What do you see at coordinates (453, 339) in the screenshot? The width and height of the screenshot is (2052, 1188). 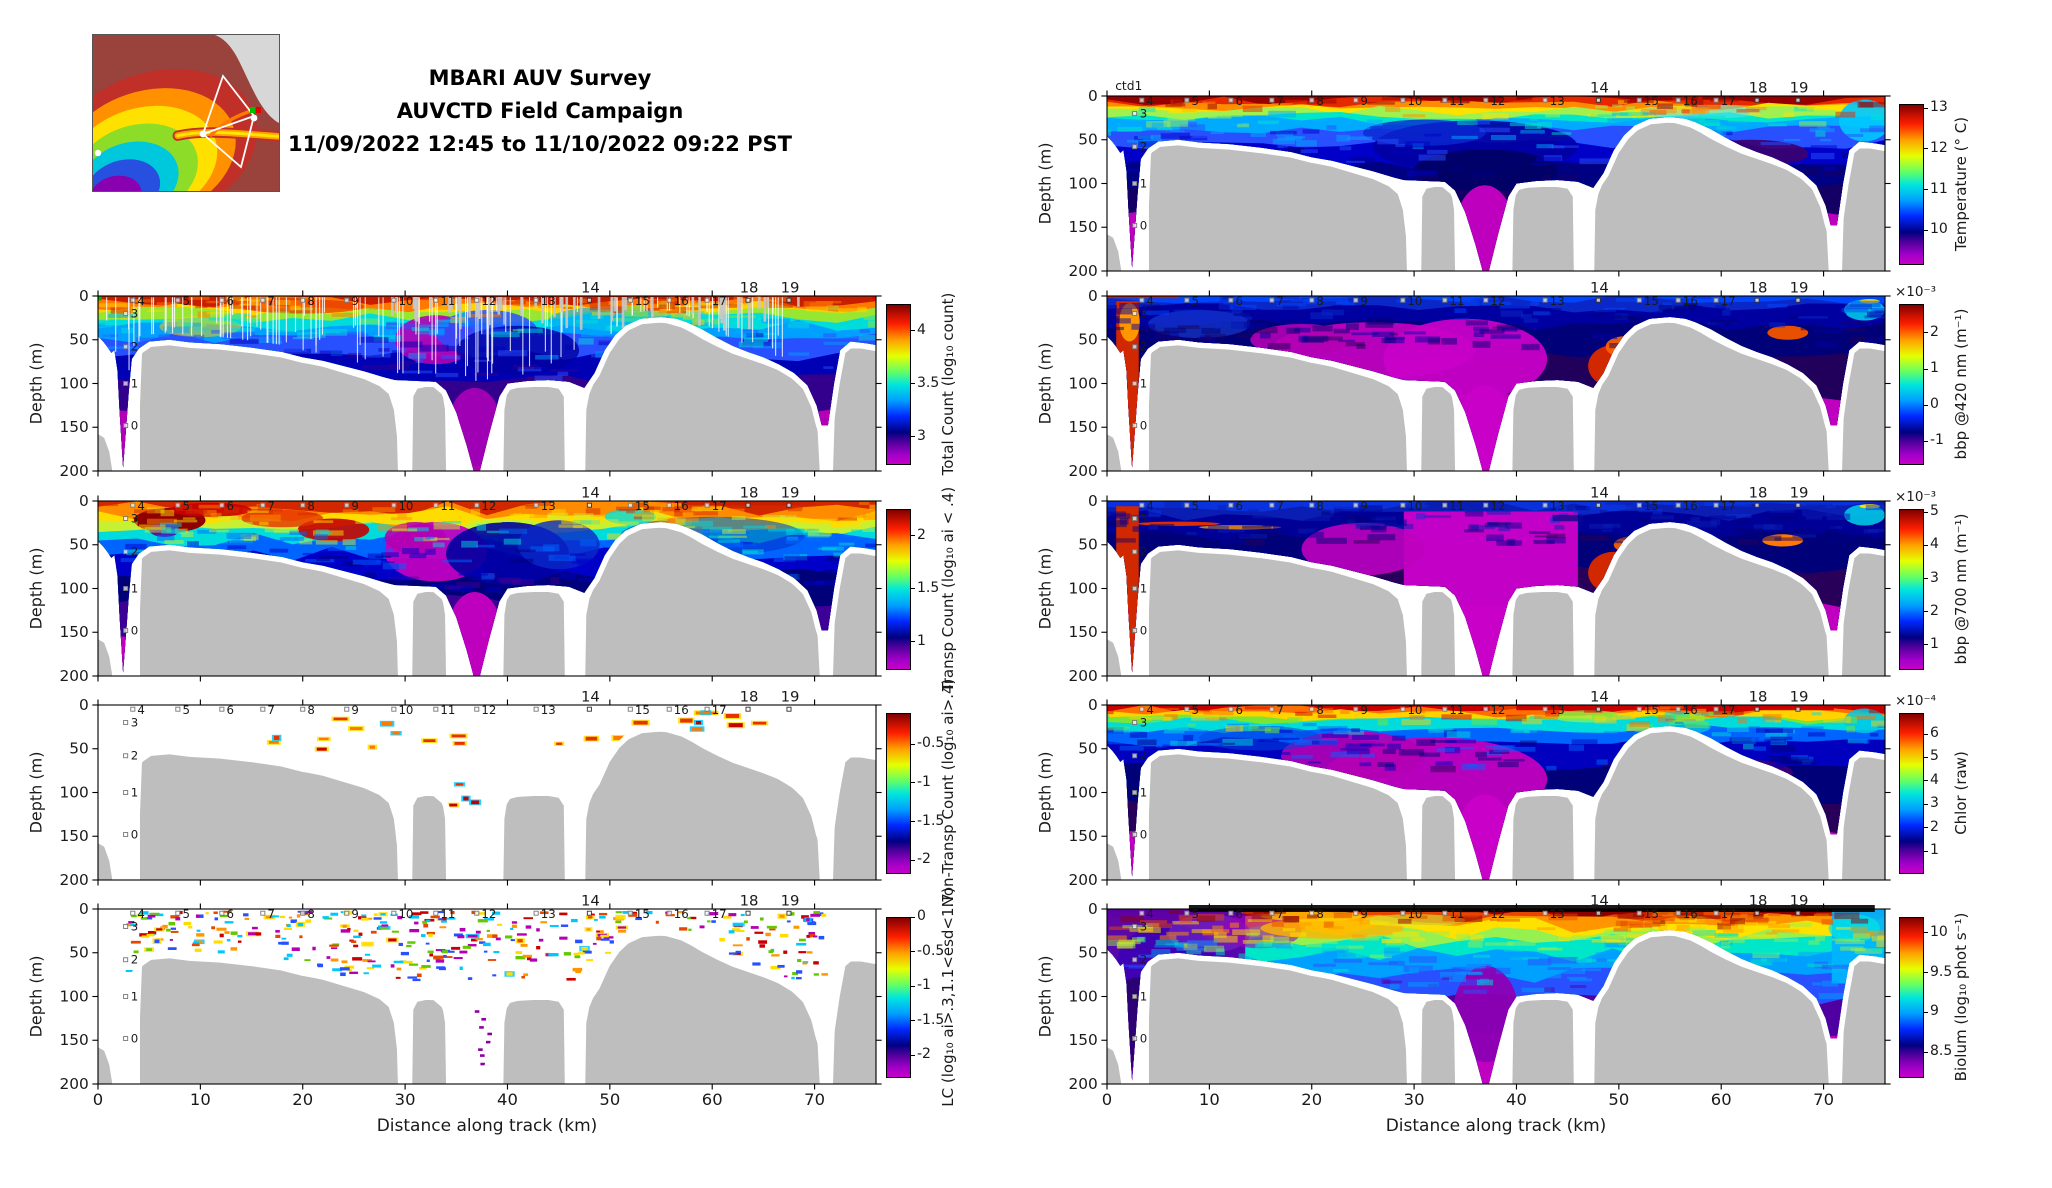 I see `profile-streaks` at bounding box center [453, 339].